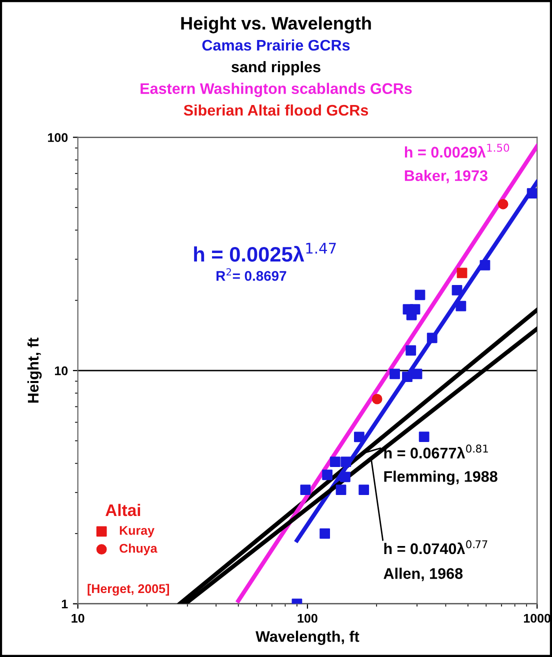 This screenshot has height=657, width=552. What do you see at coordinates (423, 575) in the screenshot?
I see `annotation: Allen, 1968` at bounding box center [423, 575].